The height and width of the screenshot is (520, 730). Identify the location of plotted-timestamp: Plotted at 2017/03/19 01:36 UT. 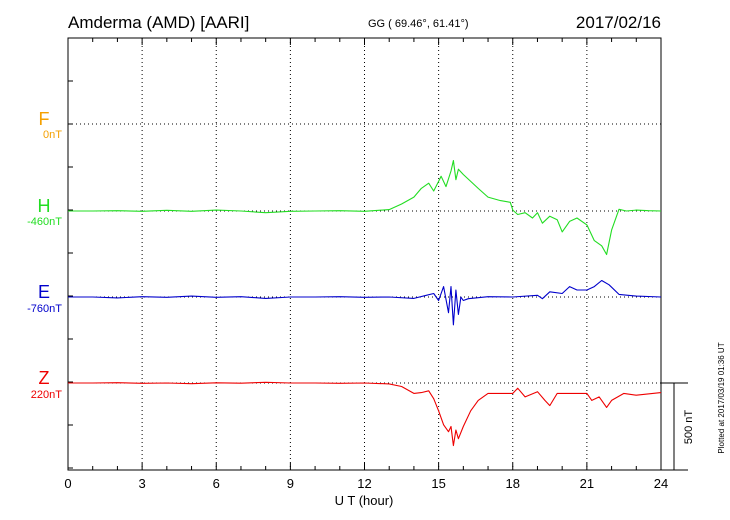
(721, 397).